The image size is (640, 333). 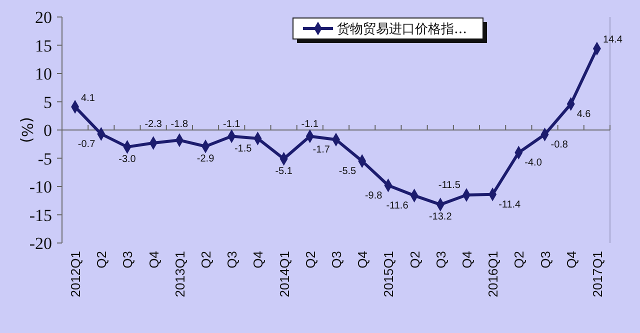 What do you see at coordinates (88, 98) in the screenshot?
I see `data-label: 4.1` at bounding box center [88, 98].